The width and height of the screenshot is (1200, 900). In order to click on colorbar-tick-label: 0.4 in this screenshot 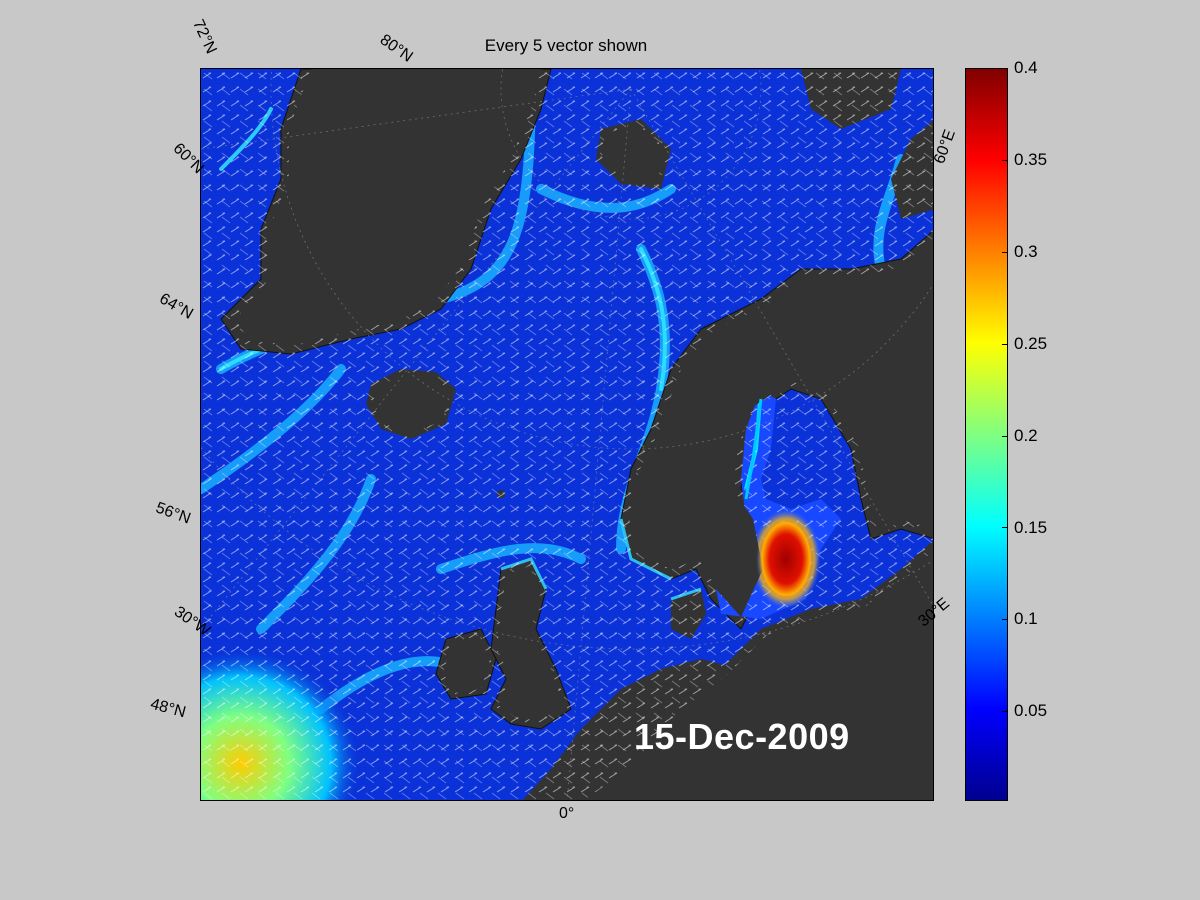, I will do `click(1026, 67)`.